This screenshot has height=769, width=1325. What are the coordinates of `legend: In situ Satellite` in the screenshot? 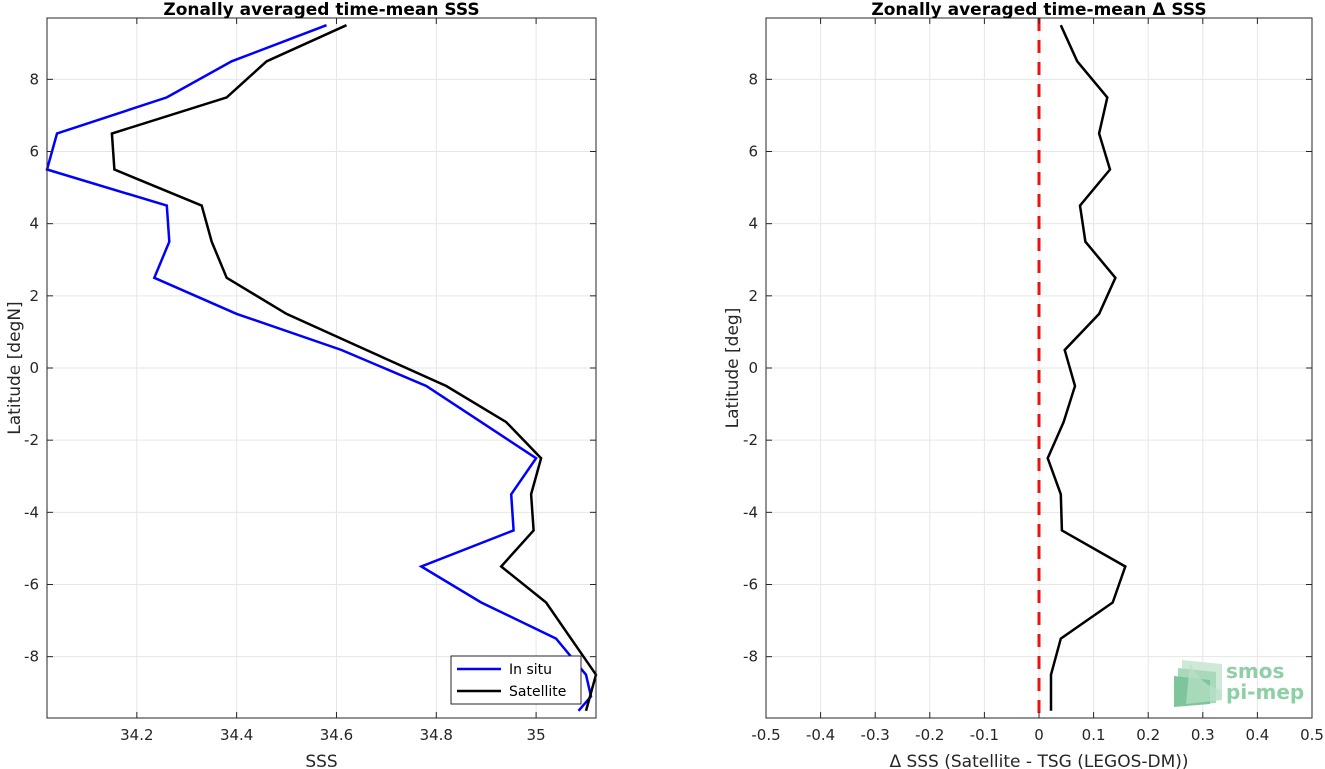 It's located at (516, 680).